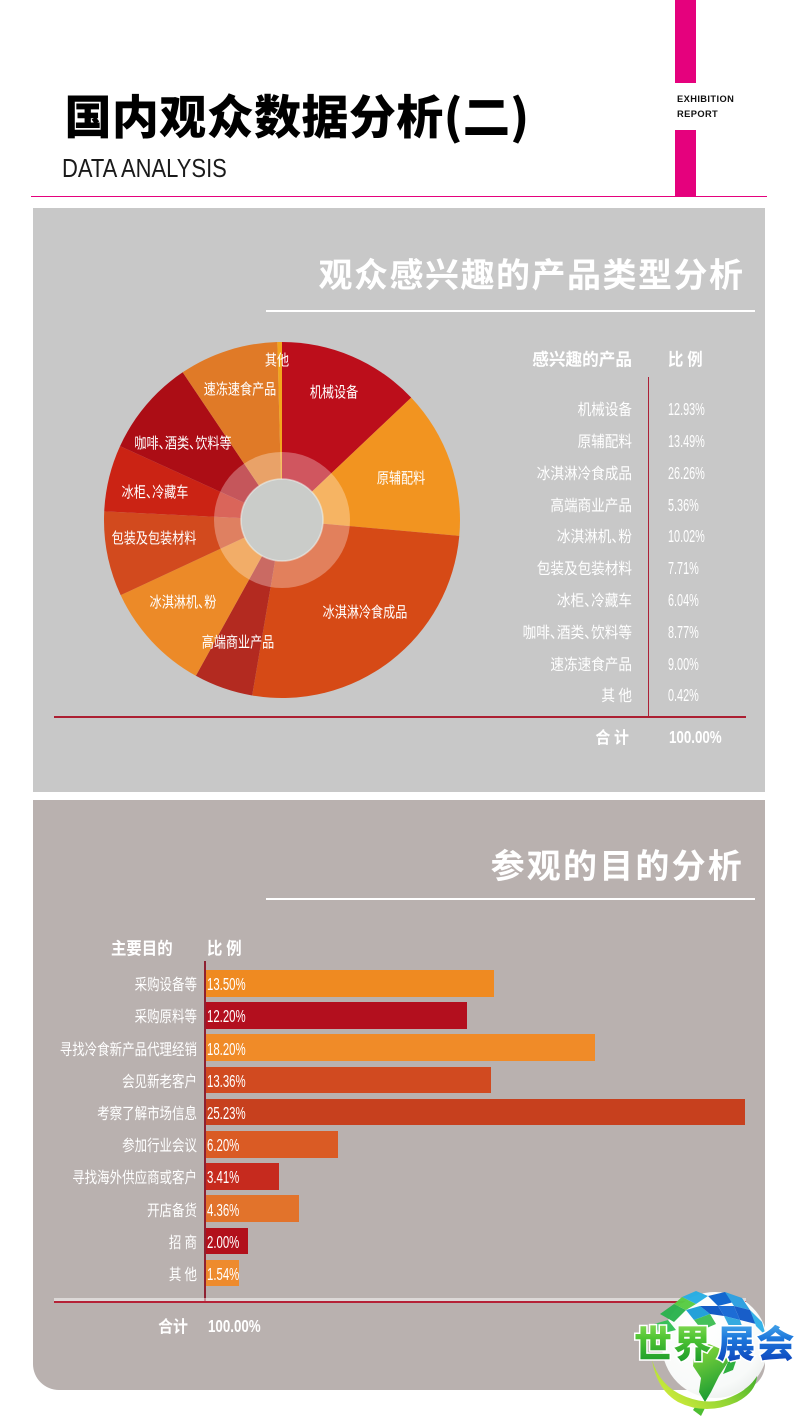 The width and height of the screenshot is (800, 1423). I want to click on svg-text: 展会, so click(756, 1342).